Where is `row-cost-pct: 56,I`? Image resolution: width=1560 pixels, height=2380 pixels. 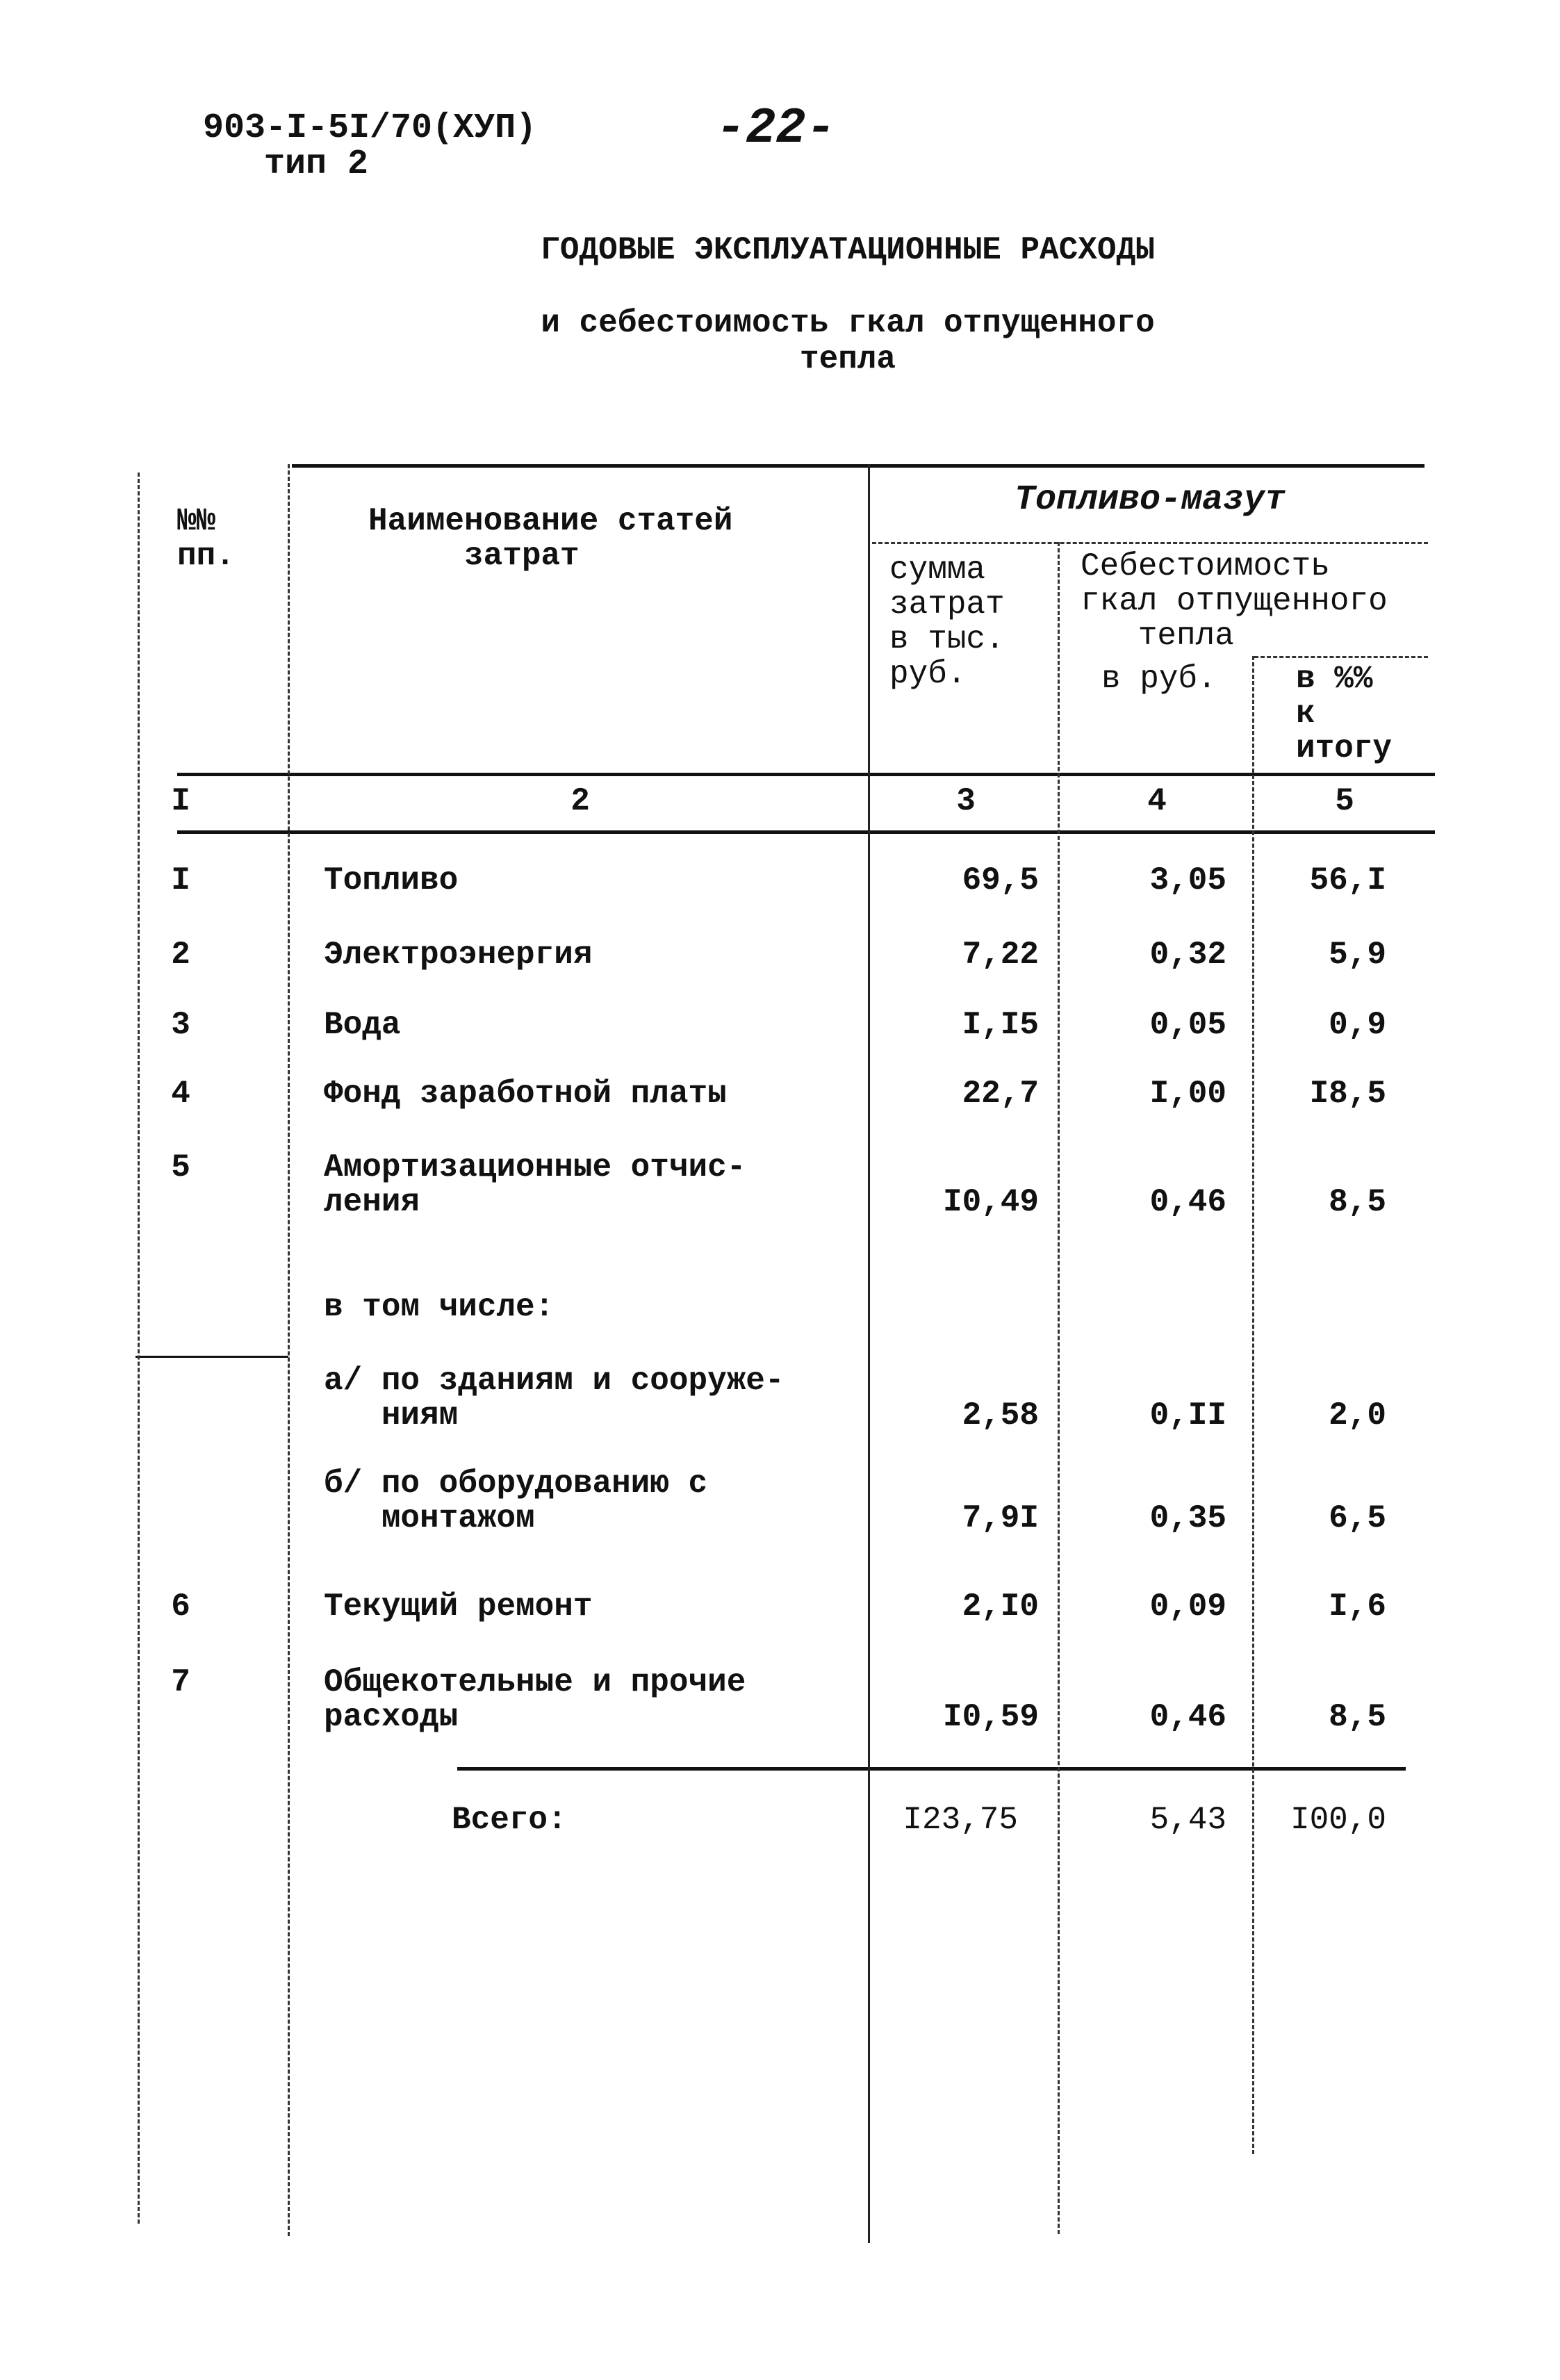
row-cost-pct: 56,I is located at coordinates (1347, 880).